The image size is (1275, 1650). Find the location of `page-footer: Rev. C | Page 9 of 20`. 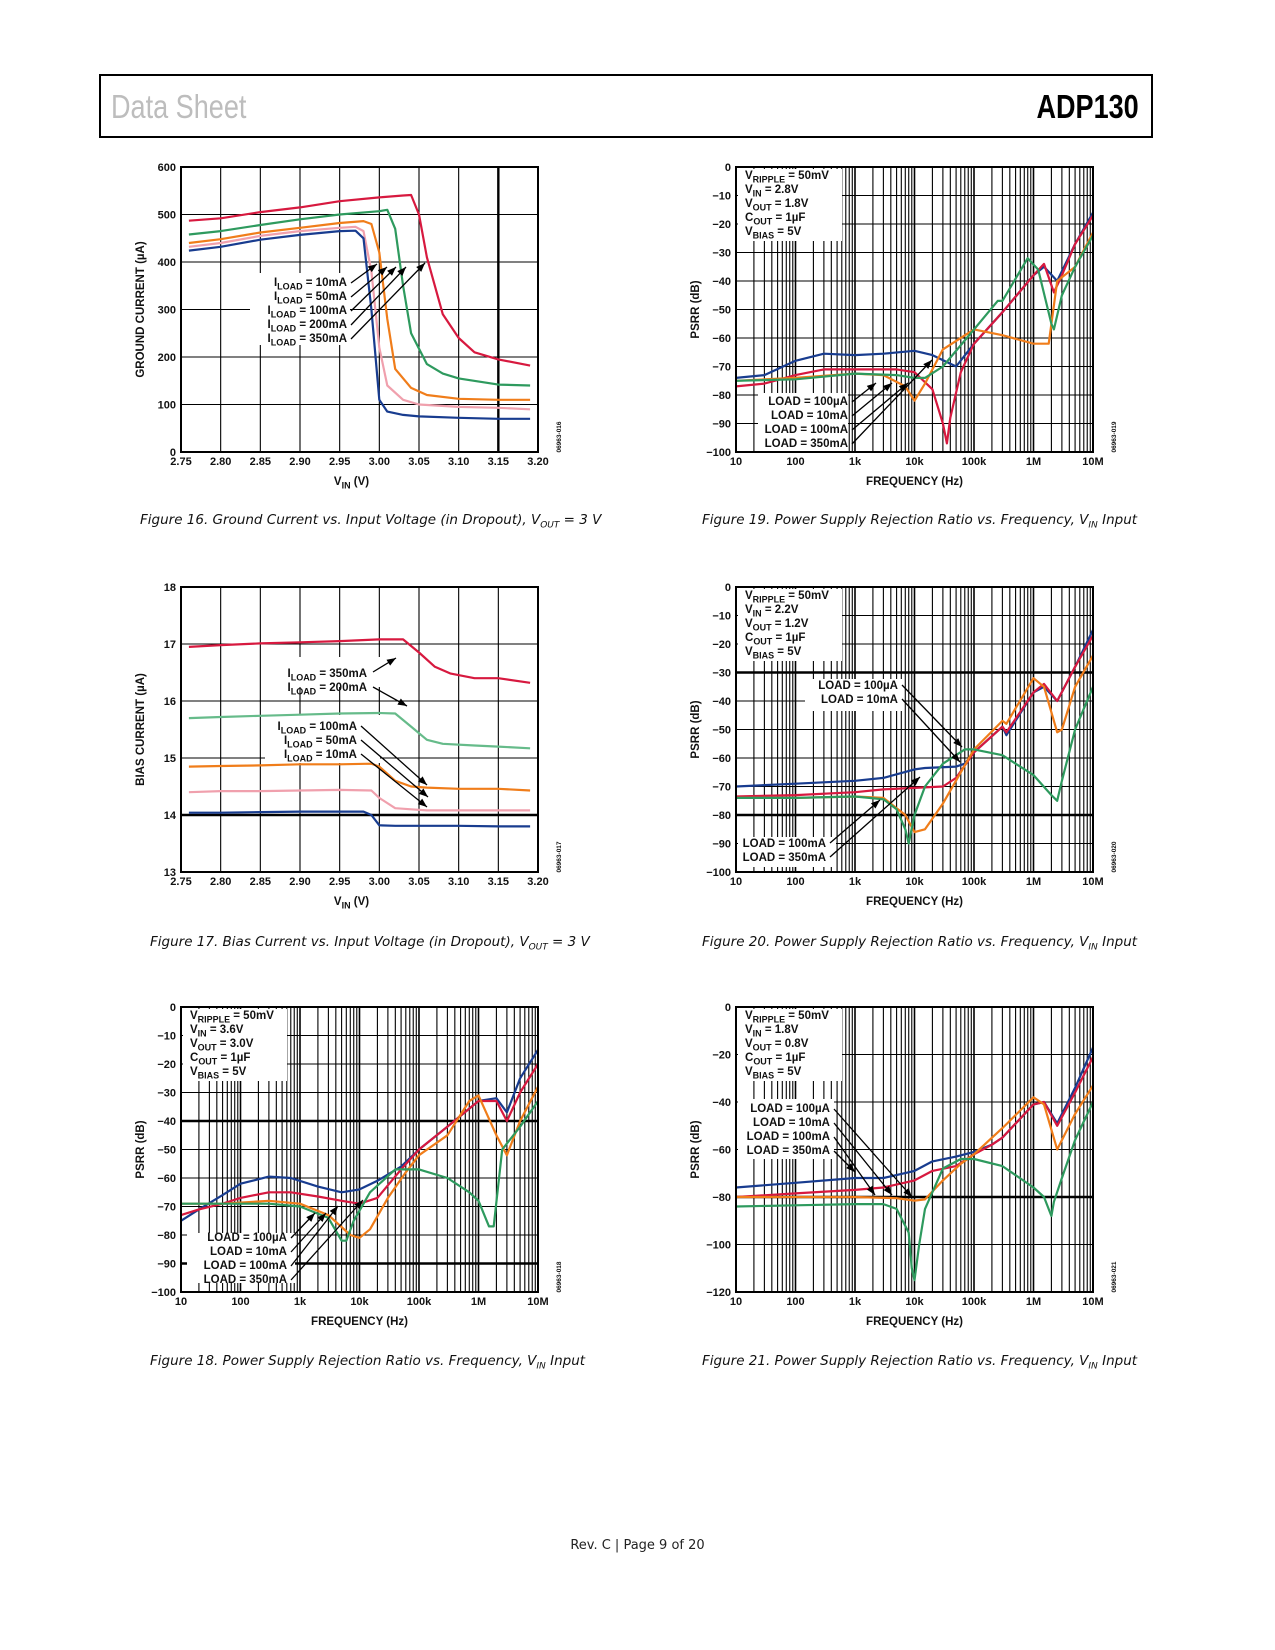

page-footer: Rev. C | Page 9 of 20 is located at coordinates (637, 1545).